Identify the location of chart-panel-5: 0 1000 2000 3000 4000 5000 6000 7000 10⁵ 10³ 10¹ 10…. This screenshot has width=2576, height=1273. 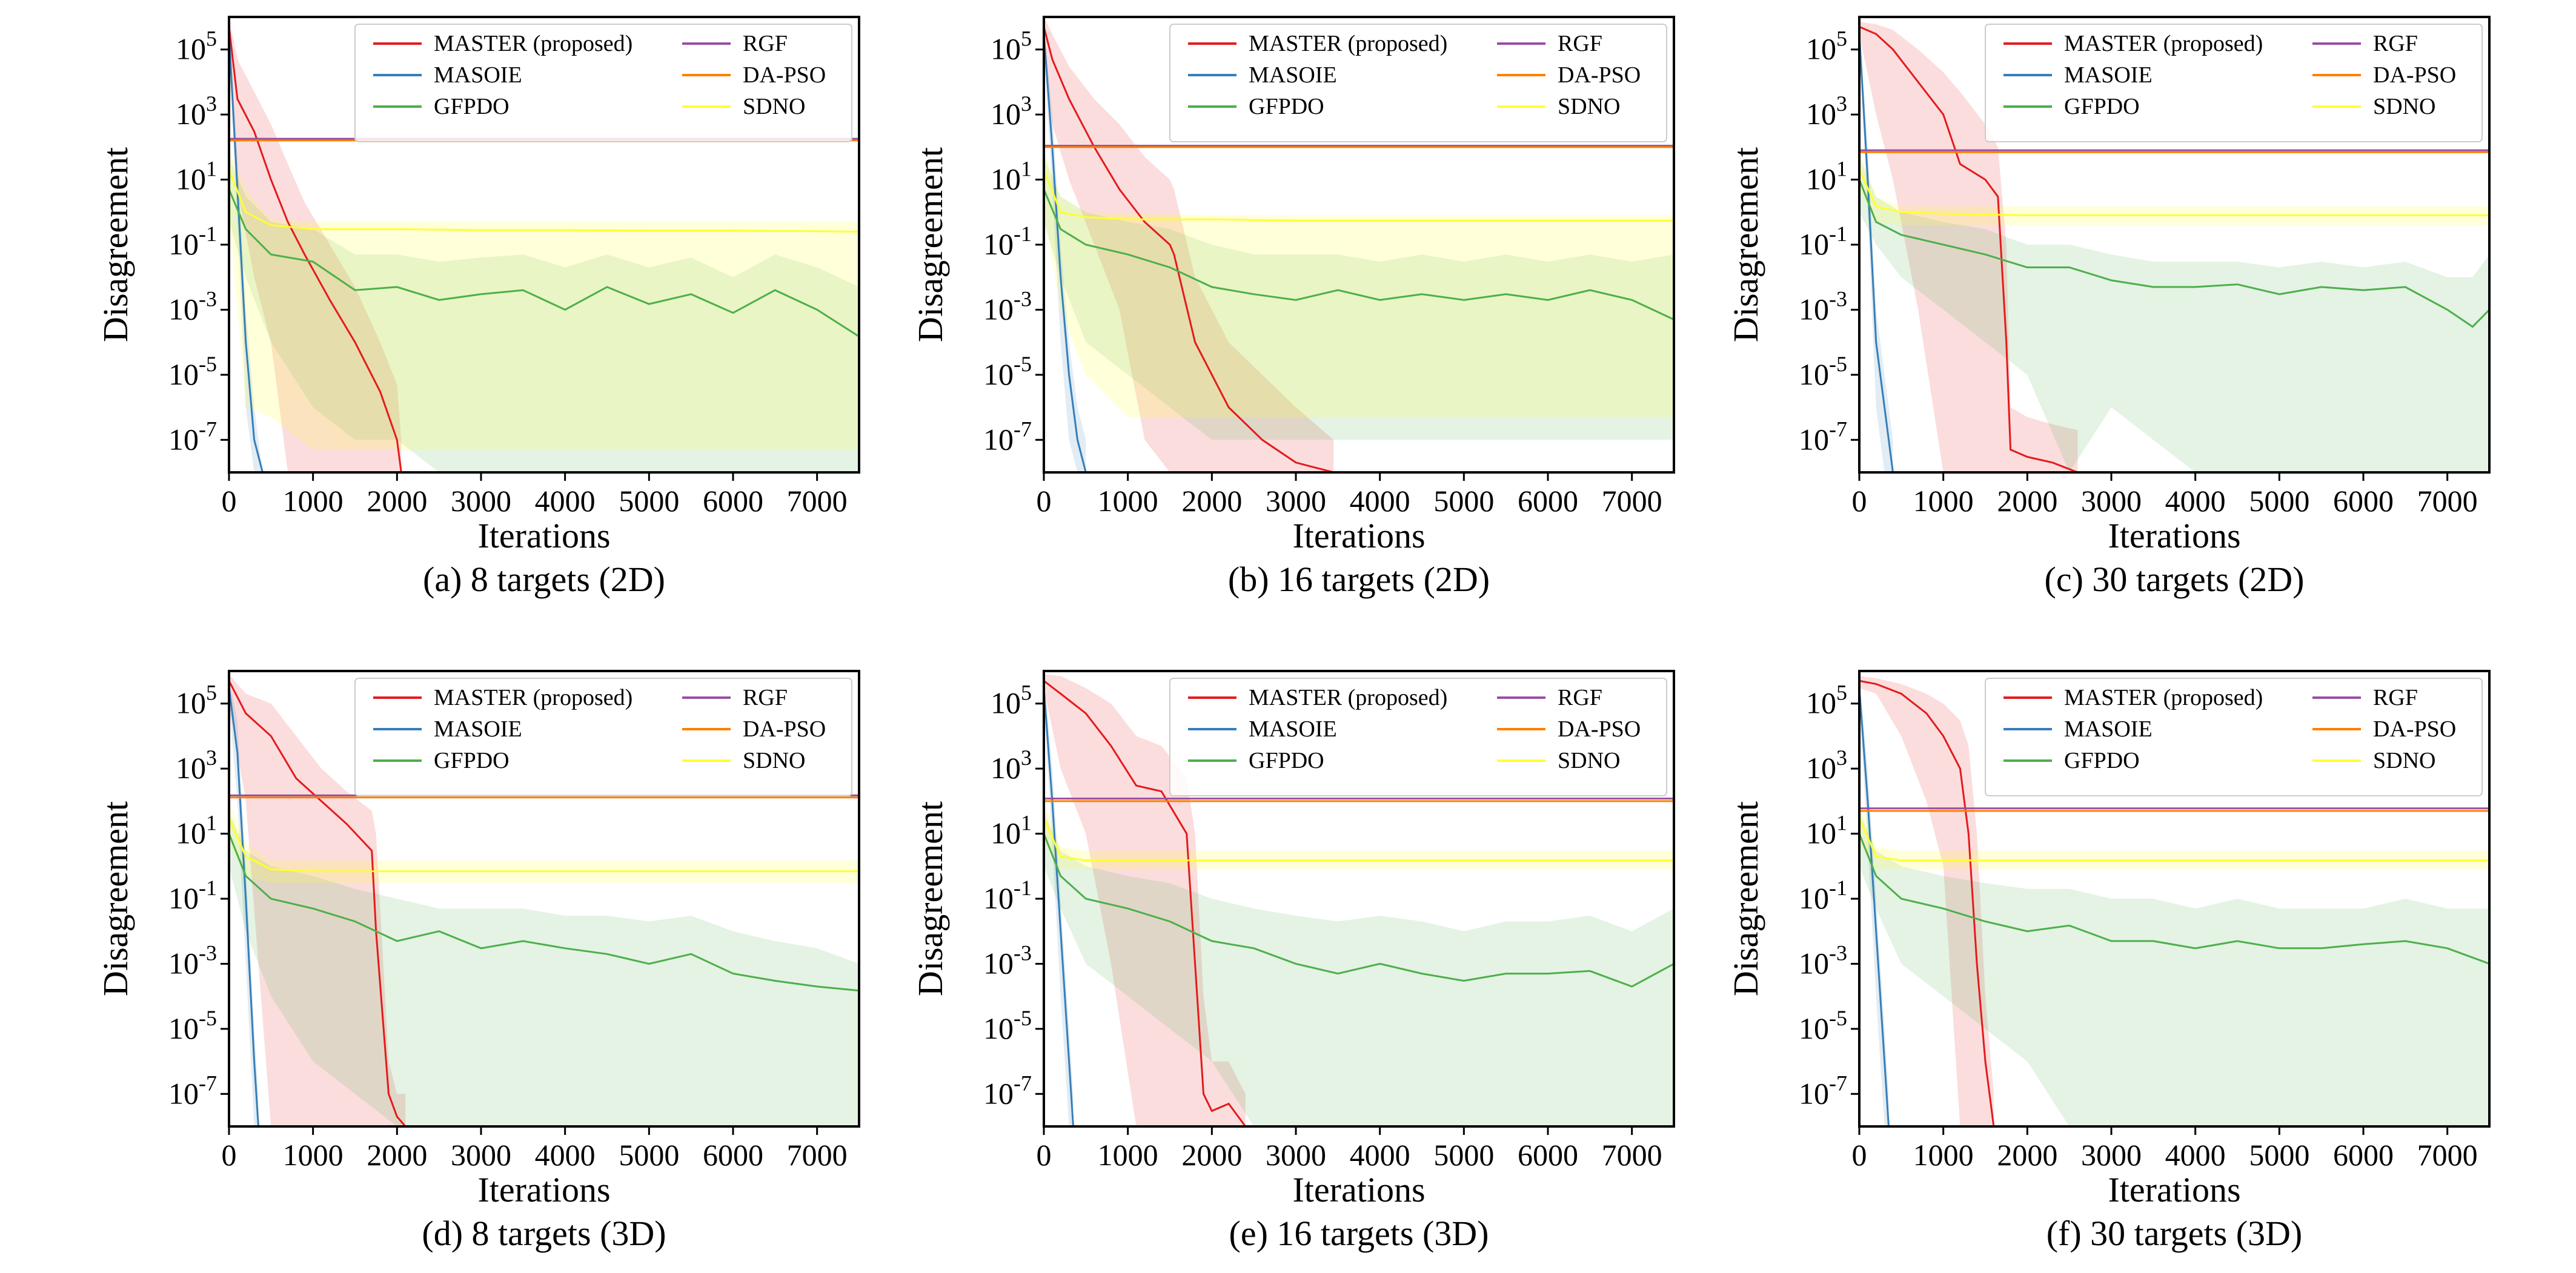
(1293, 961).